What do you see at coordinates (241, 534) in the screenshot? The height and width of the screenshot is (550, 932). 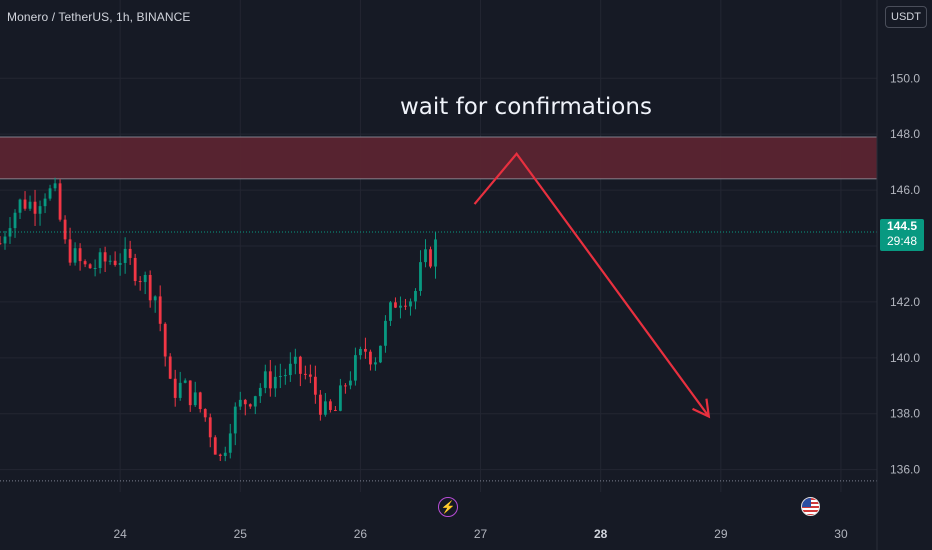 I see `x-tick-label: 25` at bounding box center [241, 534].